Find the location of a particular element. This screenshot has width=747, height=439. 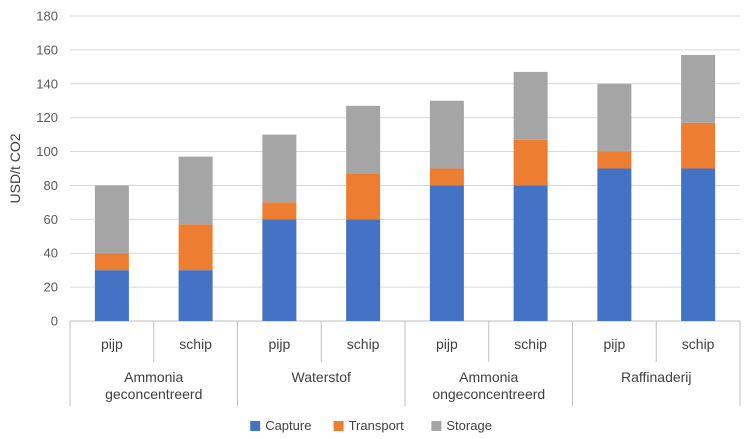

y-tick-label: 40 is located at coordinates (51, 253).